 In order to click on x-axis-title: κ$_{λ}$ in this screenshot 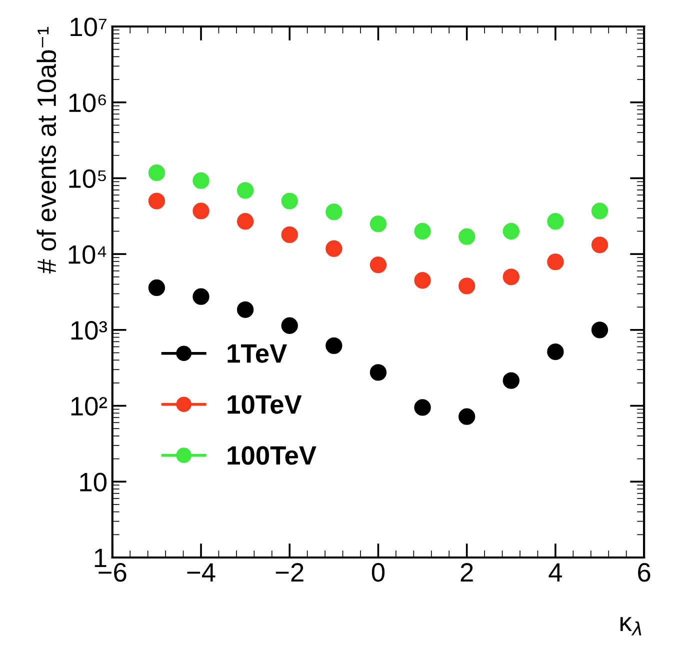, I will do `click(631, 626)`.